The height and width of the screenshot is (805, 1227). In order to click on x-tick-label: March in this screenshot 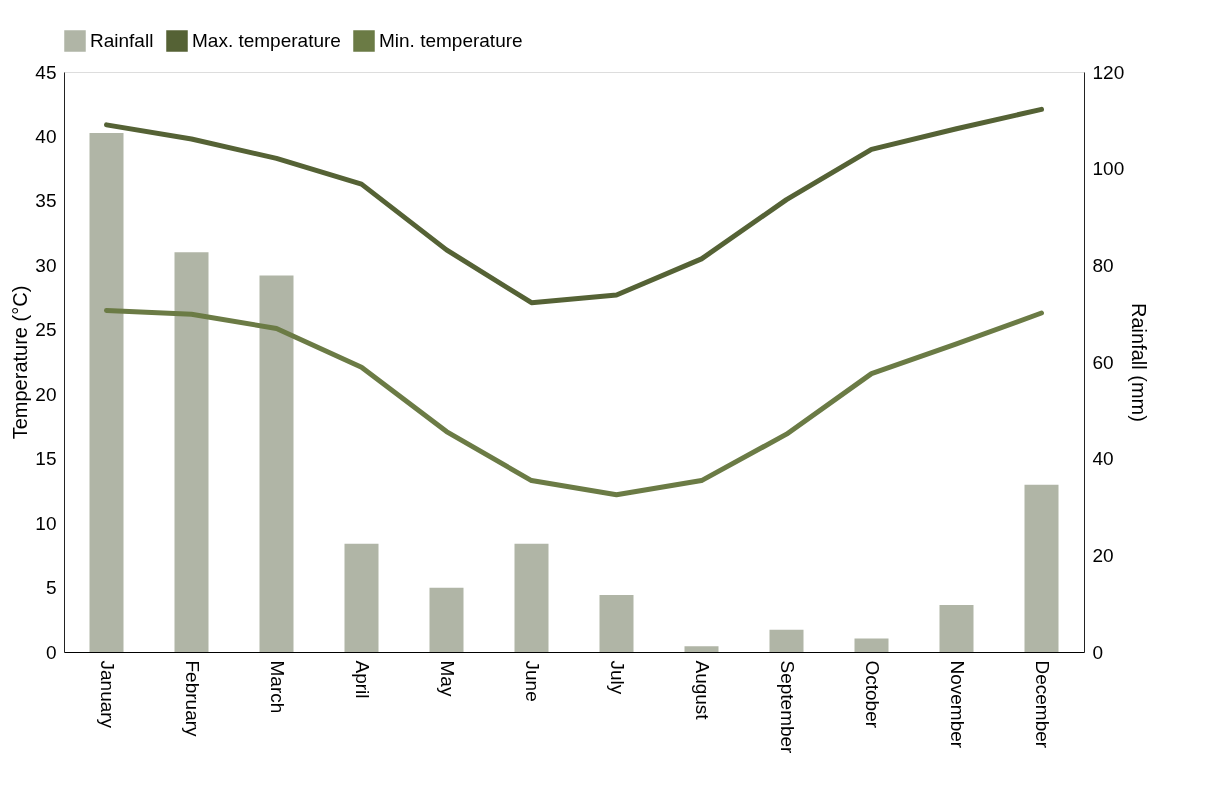, I will do `click(277, 687)`.